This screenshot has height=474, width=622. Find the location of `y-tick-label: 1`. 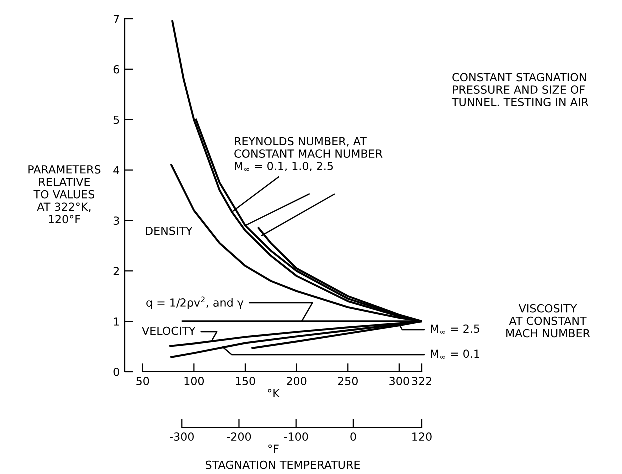

y-tick-label: 1 is located at coordinates (117, 322).